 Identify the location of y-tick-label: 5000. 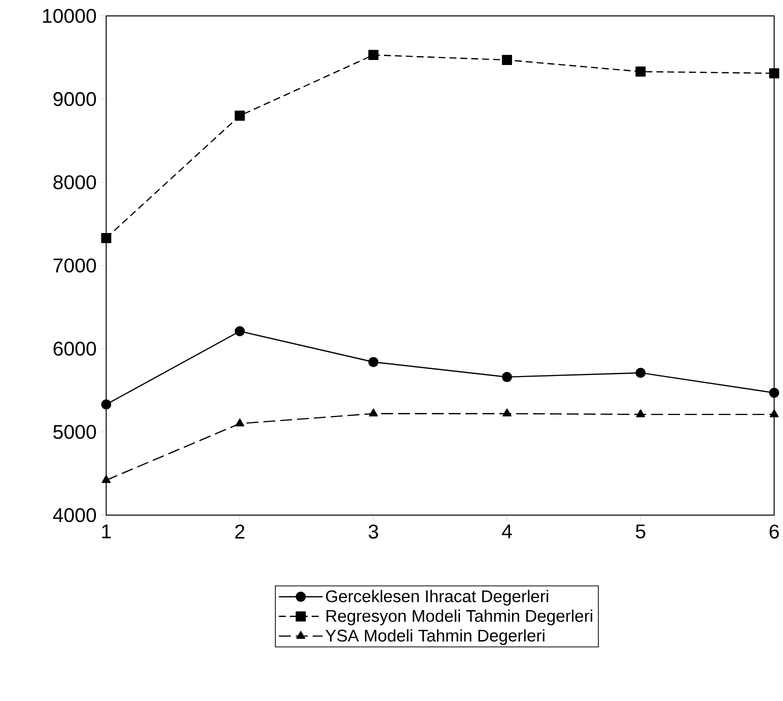
(74, 432).